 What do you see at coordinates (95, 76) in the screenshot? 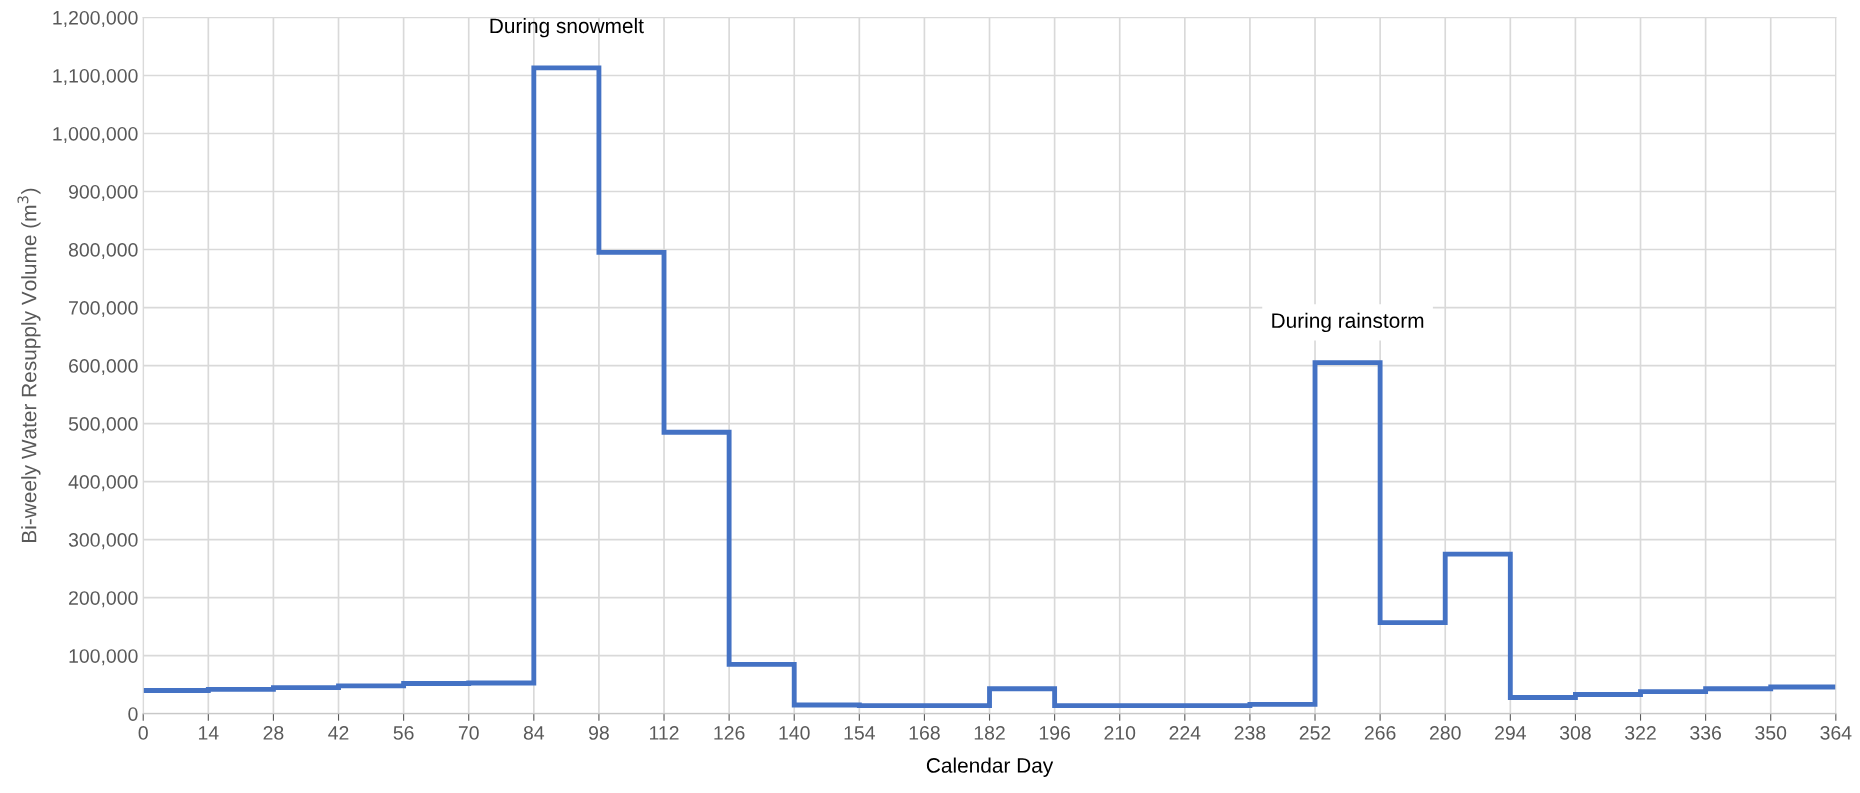
I see `y-tick-label: 1,100,000` at bounding box center [95, 76].